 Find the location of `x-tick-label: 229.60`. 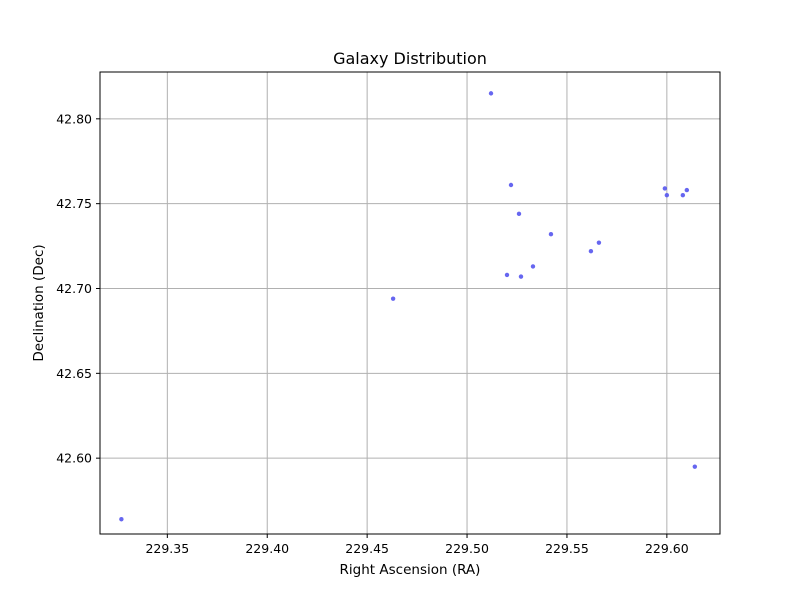

x-tick-label: 229.60 is located at coordinates (667, 548).